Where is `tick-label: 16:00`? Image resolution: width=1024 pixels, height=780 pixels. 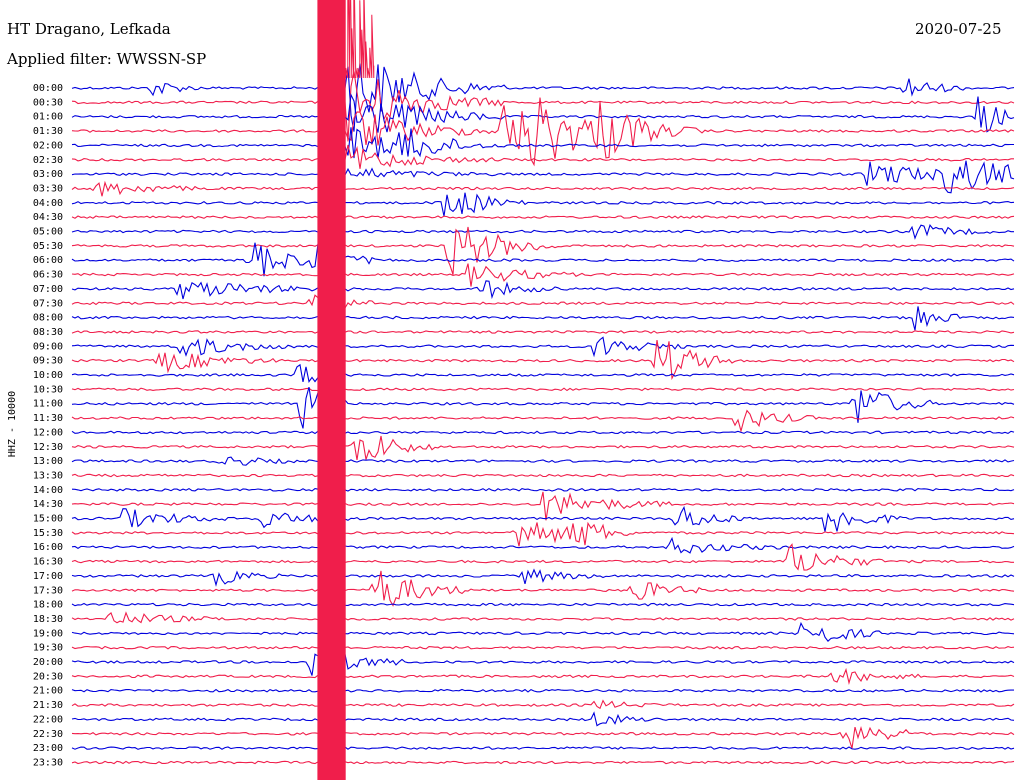 tick-label: 16:00 is located at coordinates (48, 547).